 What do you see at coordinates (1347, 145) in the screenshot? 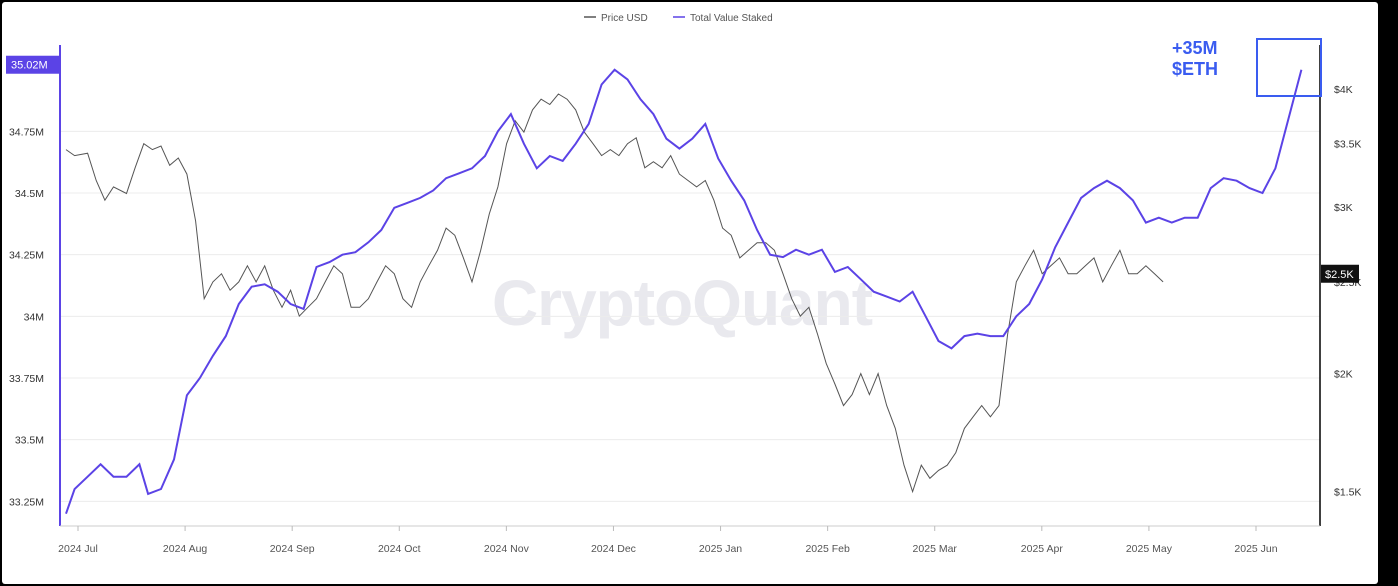
I see `right-tick-label: $3.5K` at bounding box center [1347, 145].